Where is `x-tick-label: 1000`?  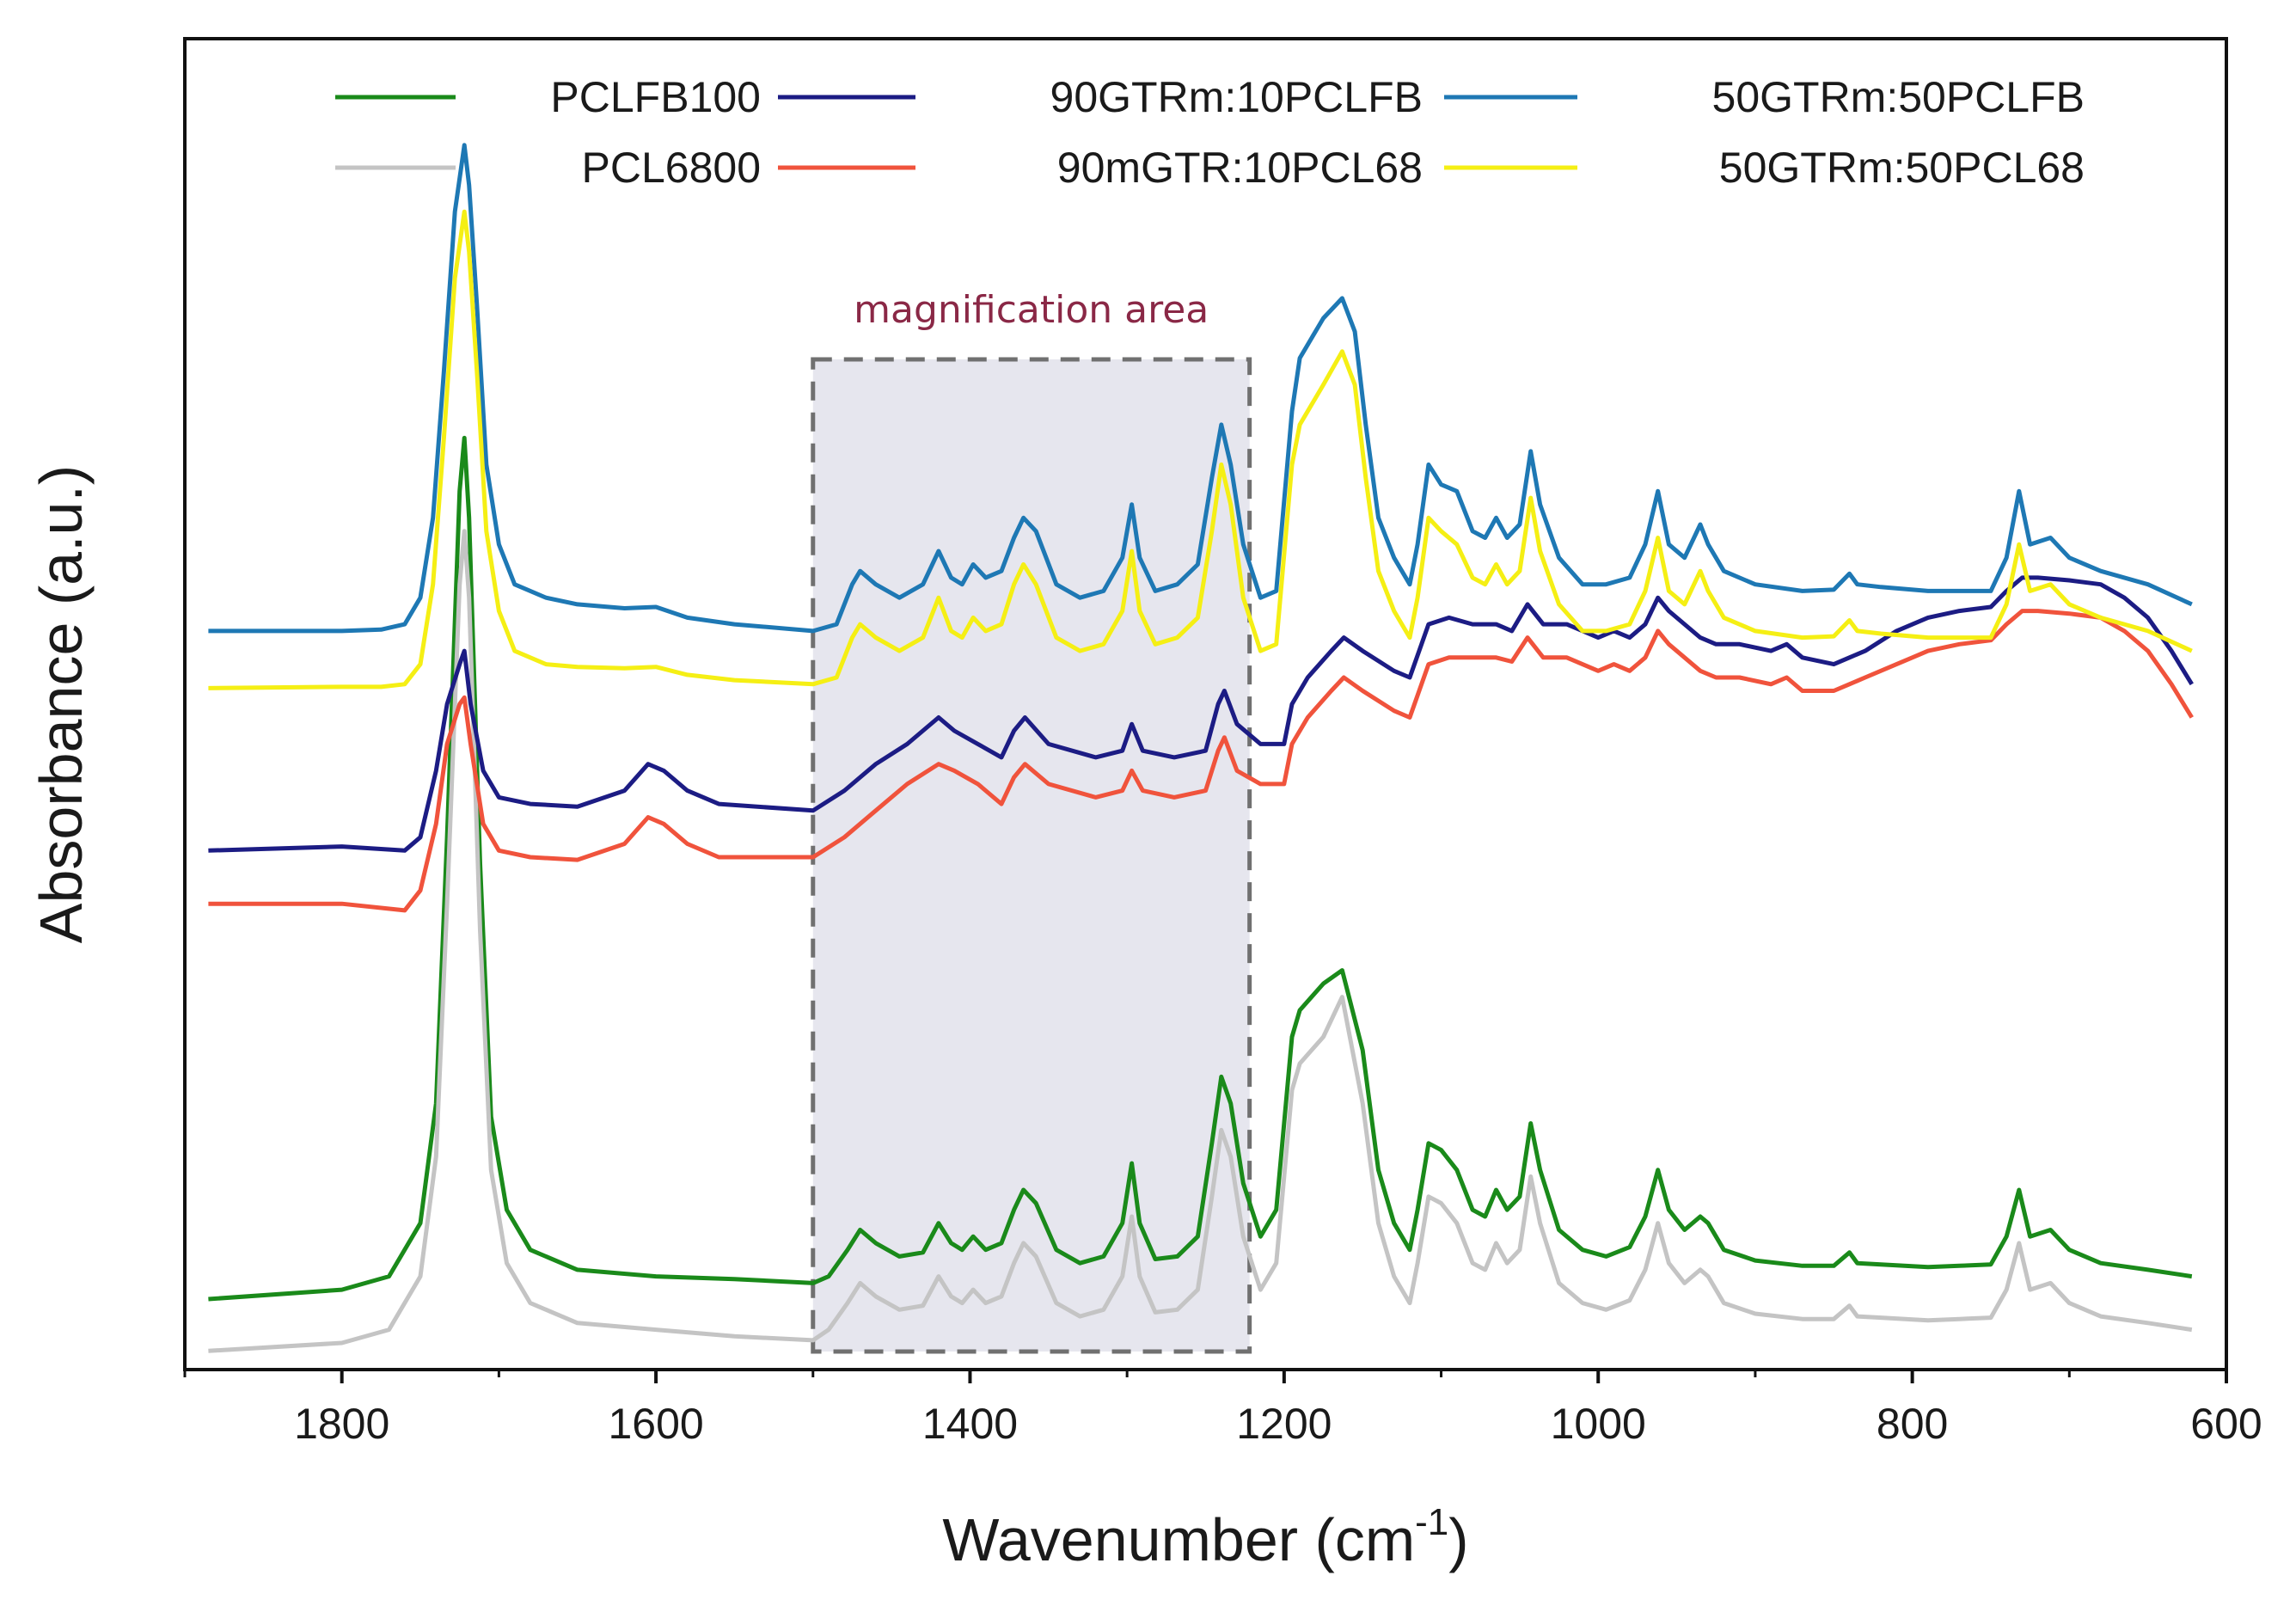 x-tick-label: 1000 is located at coordinates (1598, 1424).